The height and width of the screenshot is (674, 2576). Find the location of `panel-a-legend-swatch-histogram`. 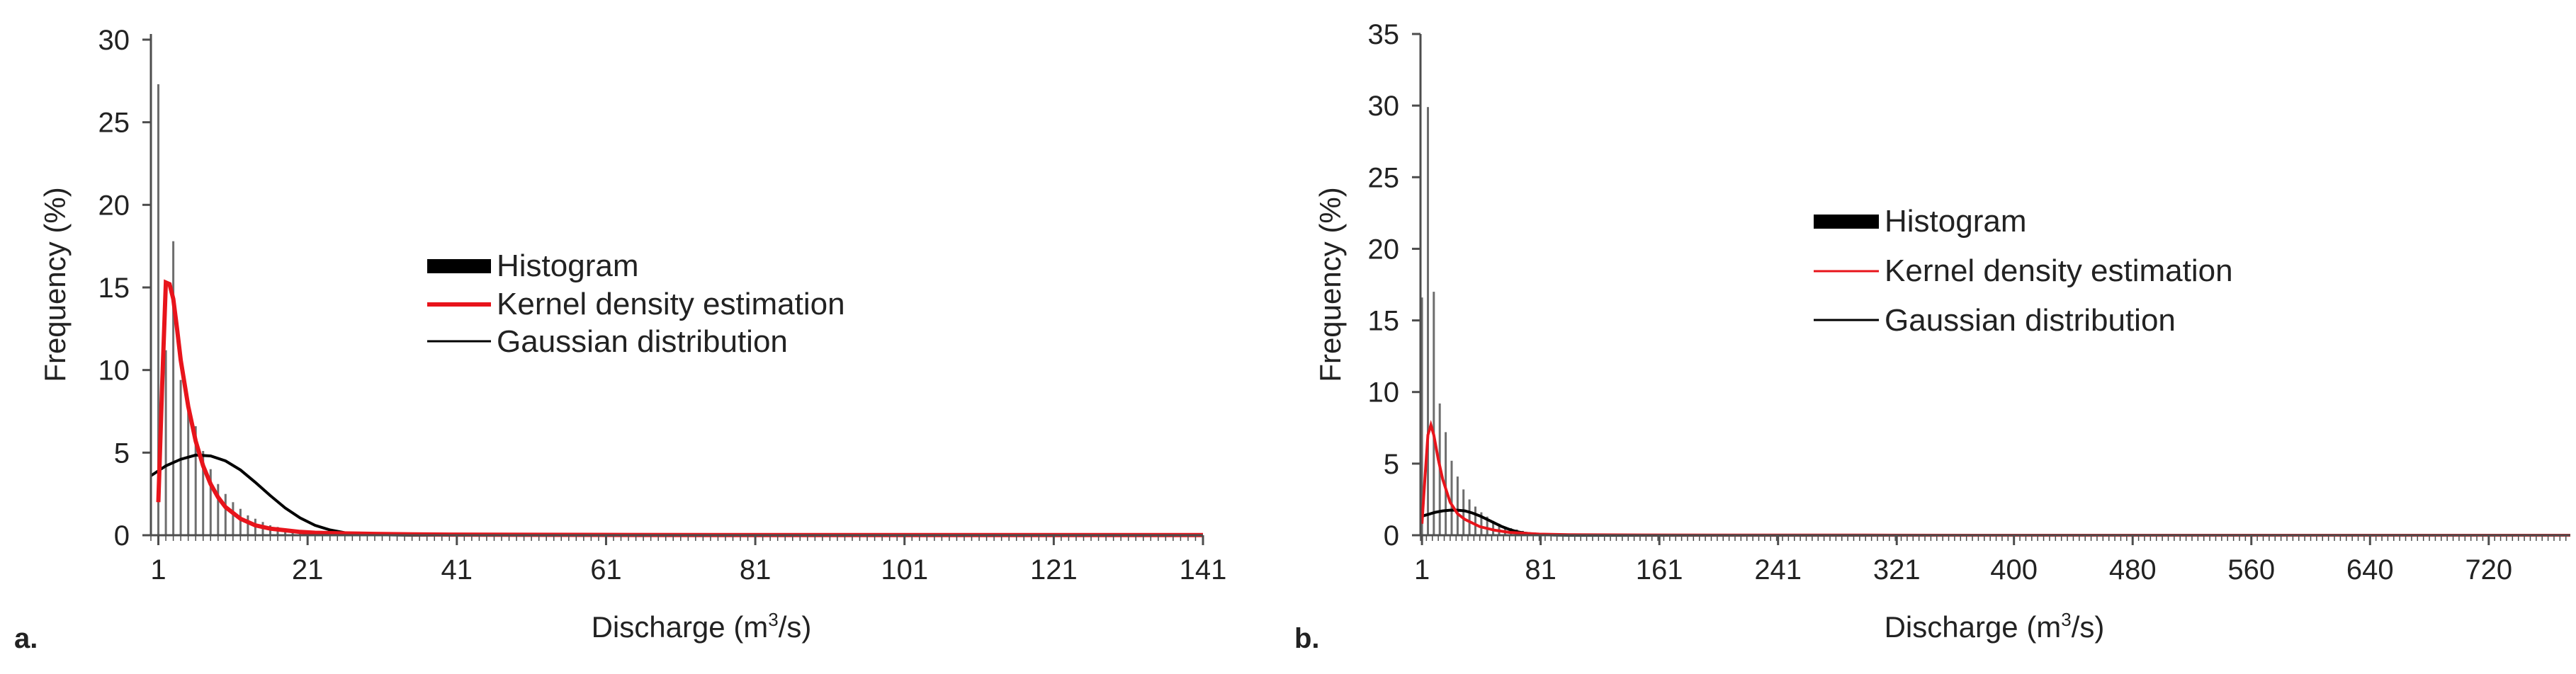

panel-a-legend-swatch-histogram is located at coordinates (459, 266).